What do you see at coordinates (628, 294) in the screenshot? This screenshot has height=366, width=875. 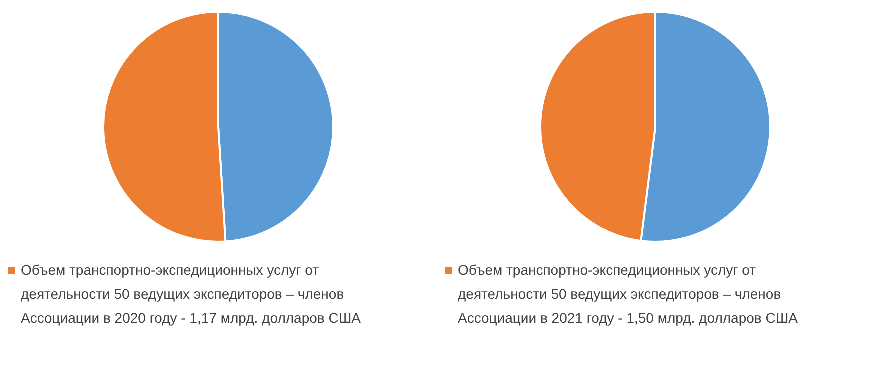 I see `legend-label: Объем транспортно-экспедиционных услуг от деятельности 50 ведущих экспедиторов – членов Ассоциации в 2021 году - 1,50 млрд. долларов США` at bounding box center [628, 294].